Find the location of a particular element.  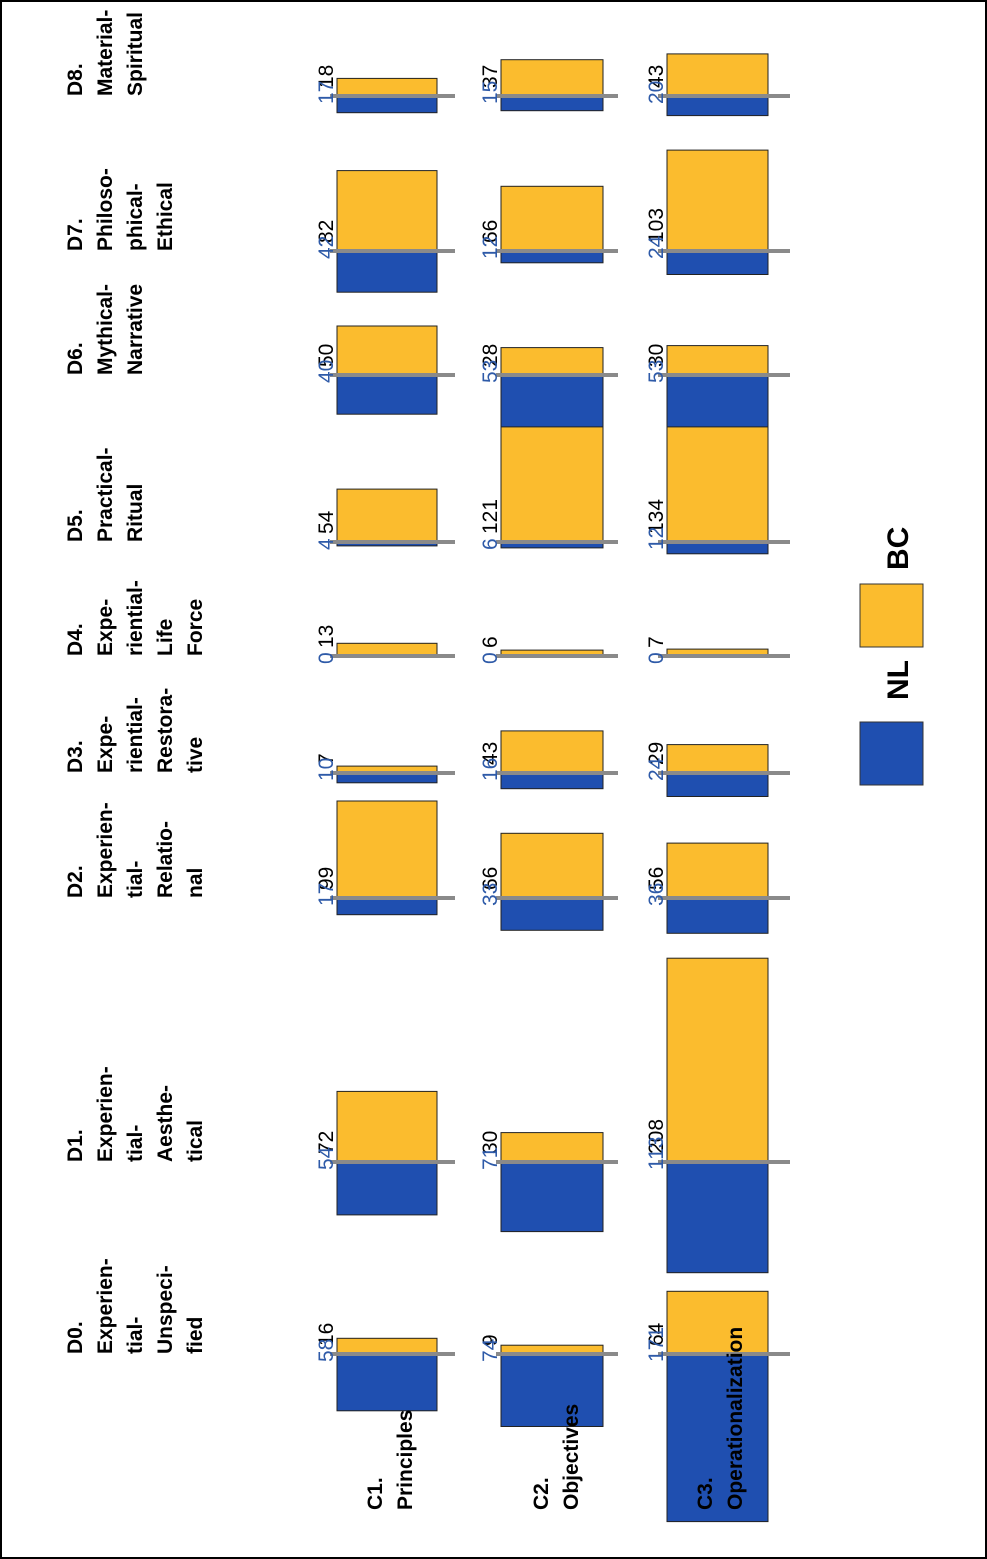

dimension-label: D2. is located at coordinates (75, 881).